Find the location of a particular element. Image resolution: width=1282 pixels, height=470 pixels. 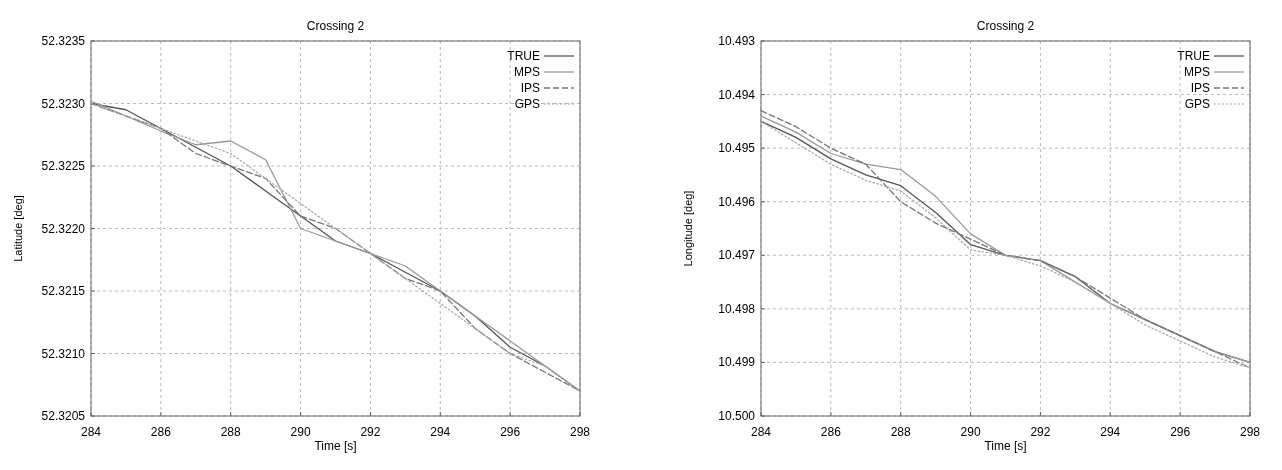

y-tick-label: 10.494 is located at coordinates (737, 94).